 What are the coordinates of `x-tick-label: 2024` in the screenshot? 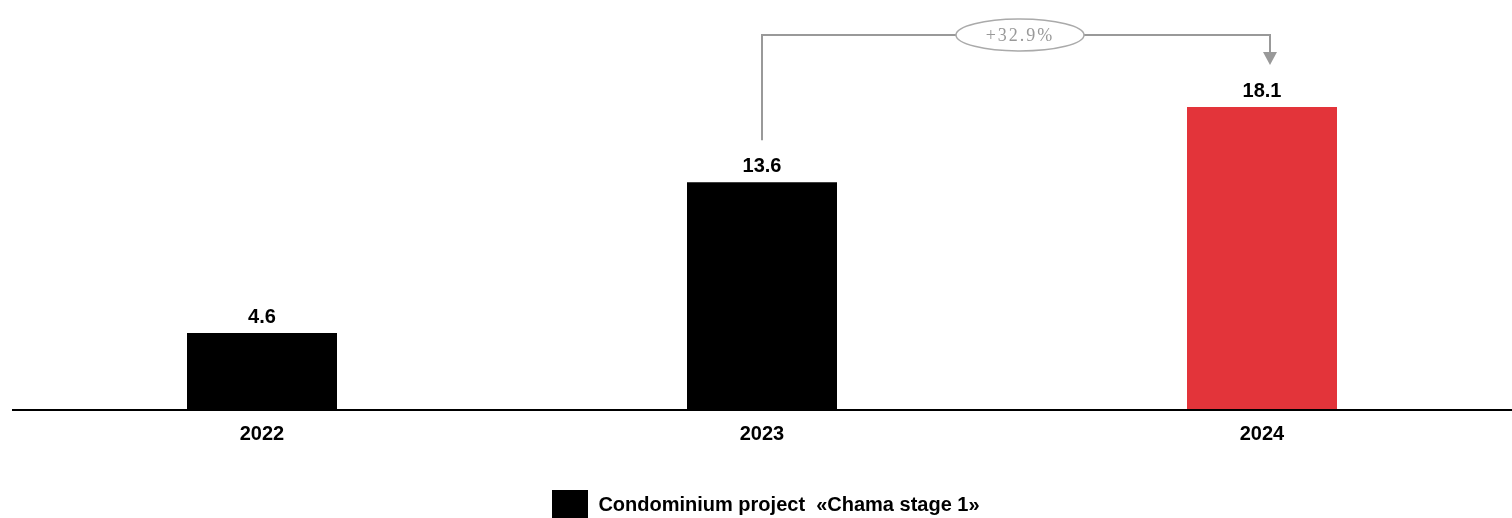 It's located at (1262, 433).